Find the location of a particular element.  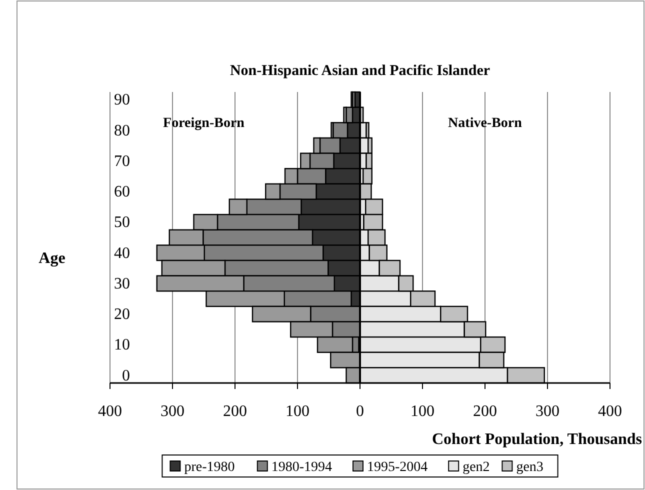

y-tick-label: 50 is located at coordinates (122, 223).